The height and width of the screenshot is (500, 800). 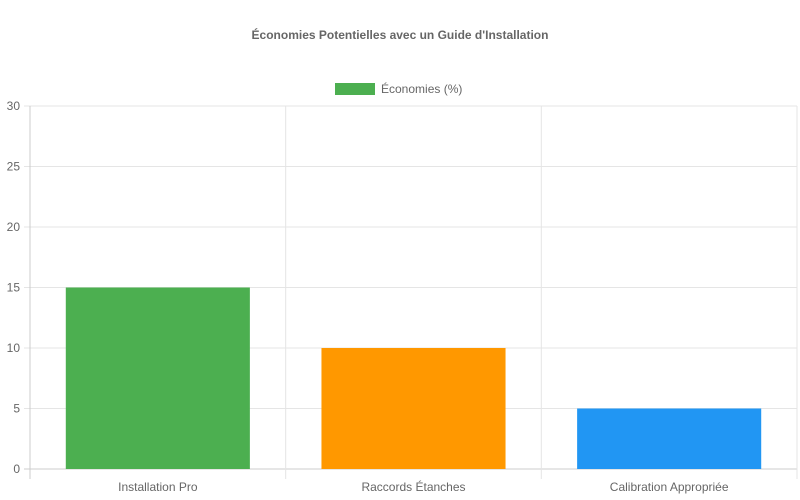 What do you see at coordinates (16, 409) in the screenshot?
I see `y-tick-label: 5` at bounding box center [16, 409].